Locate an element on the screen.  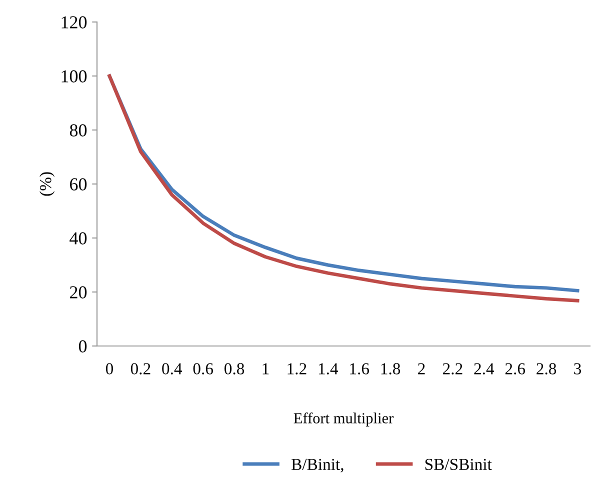
x-tick-label: 0.2 is located at coordinates (140, 368).